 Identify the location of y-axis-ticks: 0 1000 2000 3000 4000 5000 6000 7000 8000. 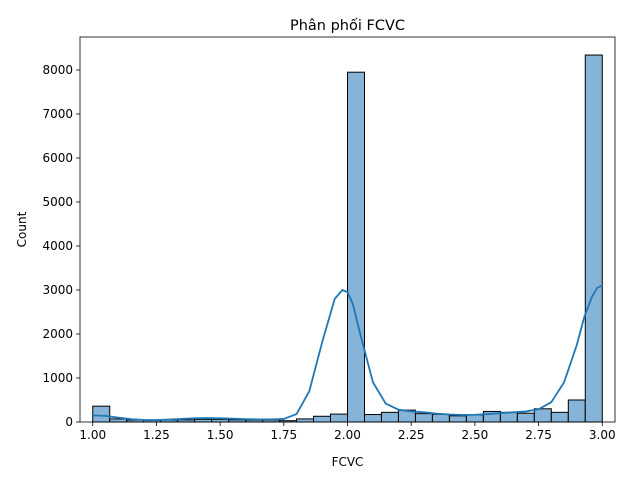
(61, 246).